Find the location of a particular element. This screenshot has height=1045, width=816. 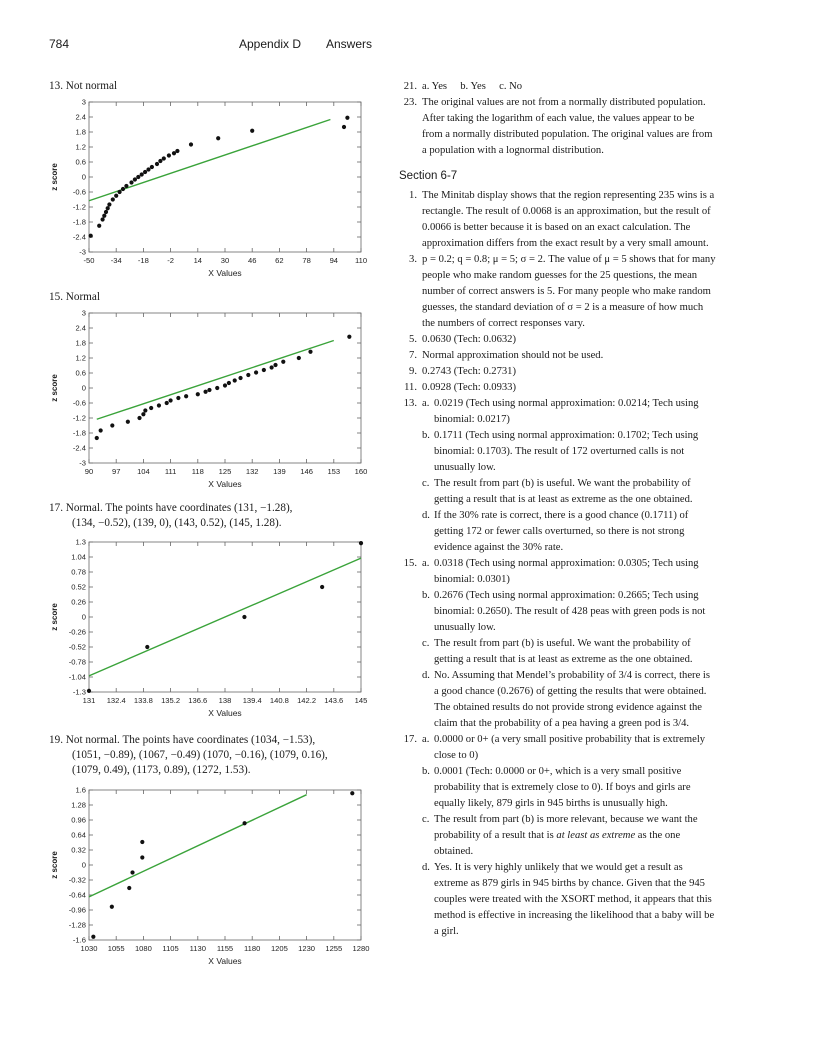

x-tick-label: -50 is located at coordinates (89, 260).